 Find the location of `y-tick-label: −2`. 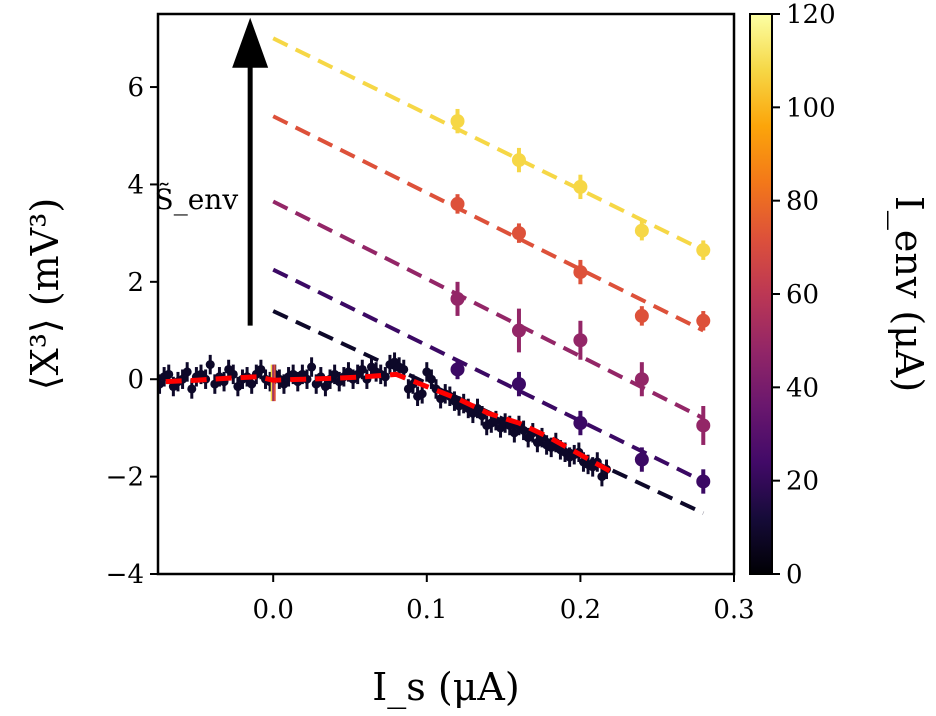

y-tick-label: −2 is located at coordinates (125, 478).